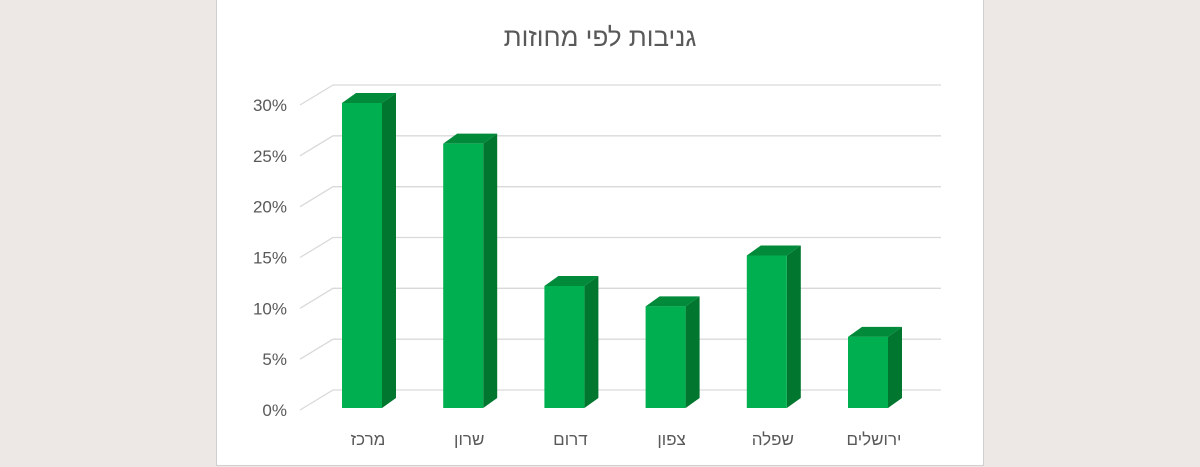 Image resolution: width=1200 pixels, height=467 pixels. I want to click on chart-title: גניבות לפי מחוזות, so click(600, 37).